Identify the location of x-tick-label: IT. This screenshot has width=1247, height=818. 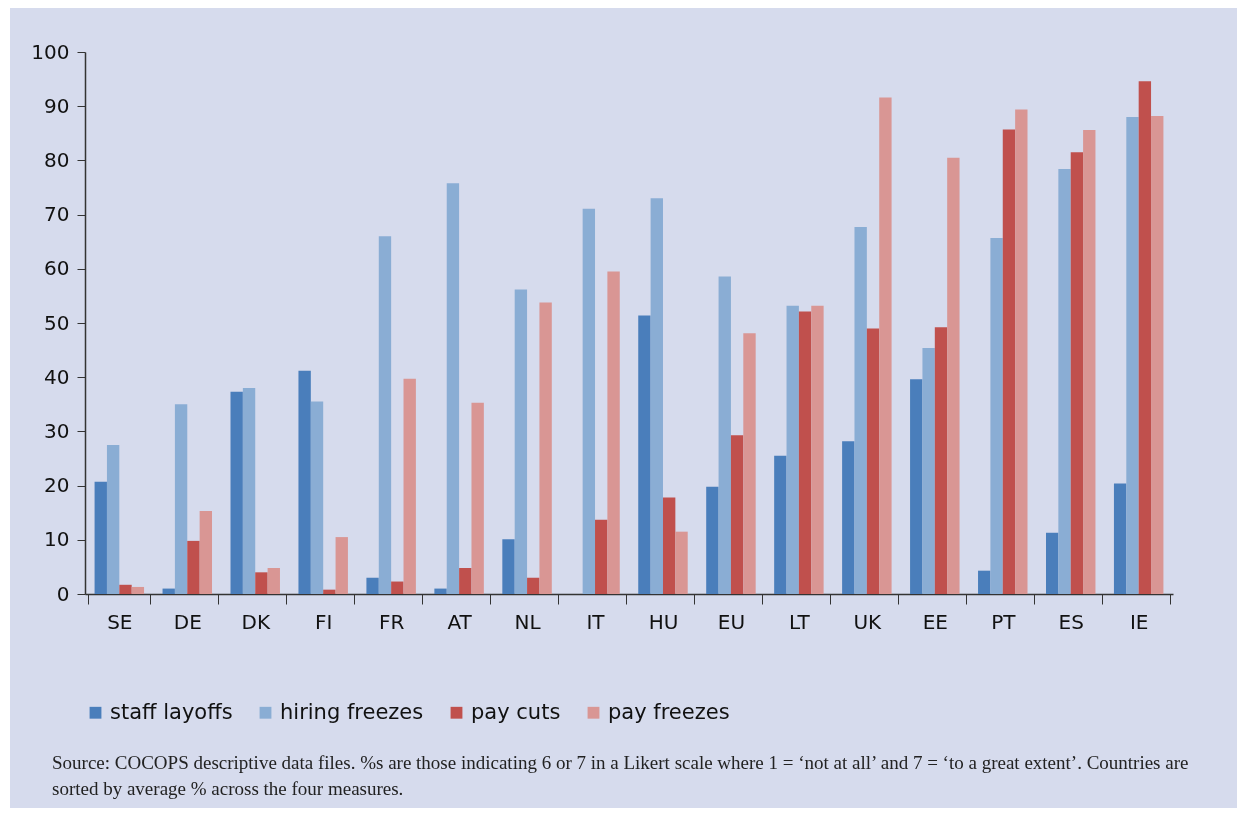
(596, 621).